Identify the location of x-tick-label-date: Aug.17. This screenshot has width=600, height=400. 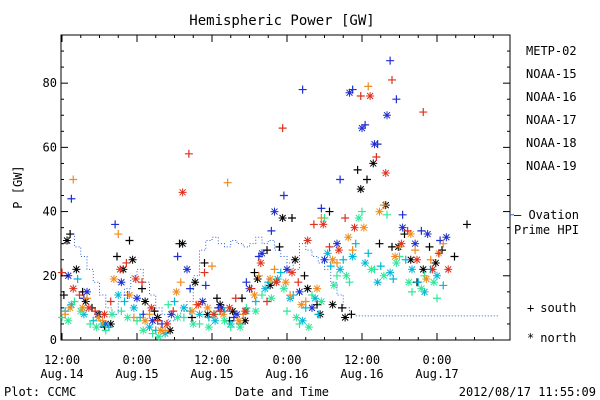
(436, 374).